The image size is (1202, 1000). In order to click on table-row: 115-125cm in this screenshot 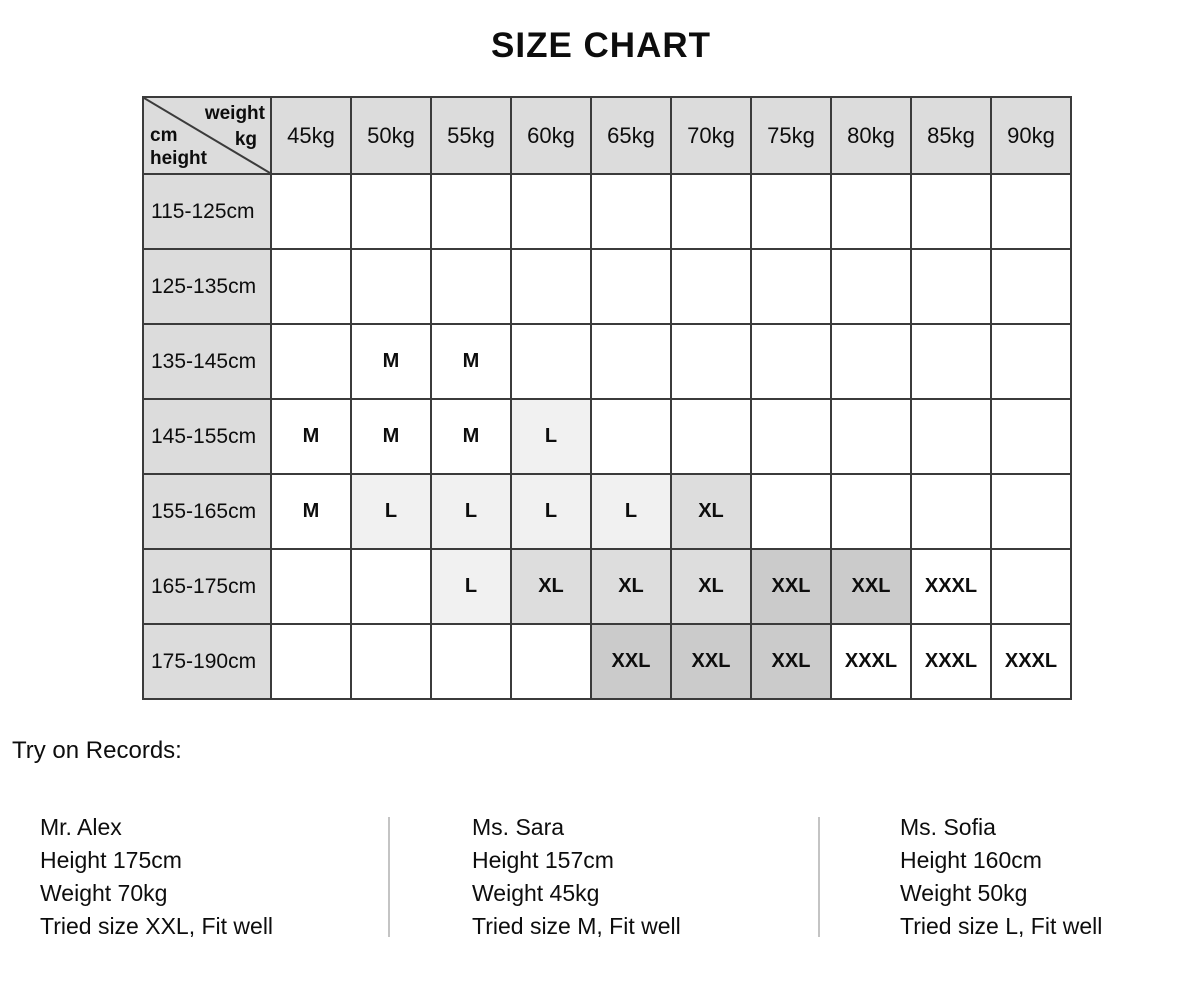, I will do `click(607, 211)`.